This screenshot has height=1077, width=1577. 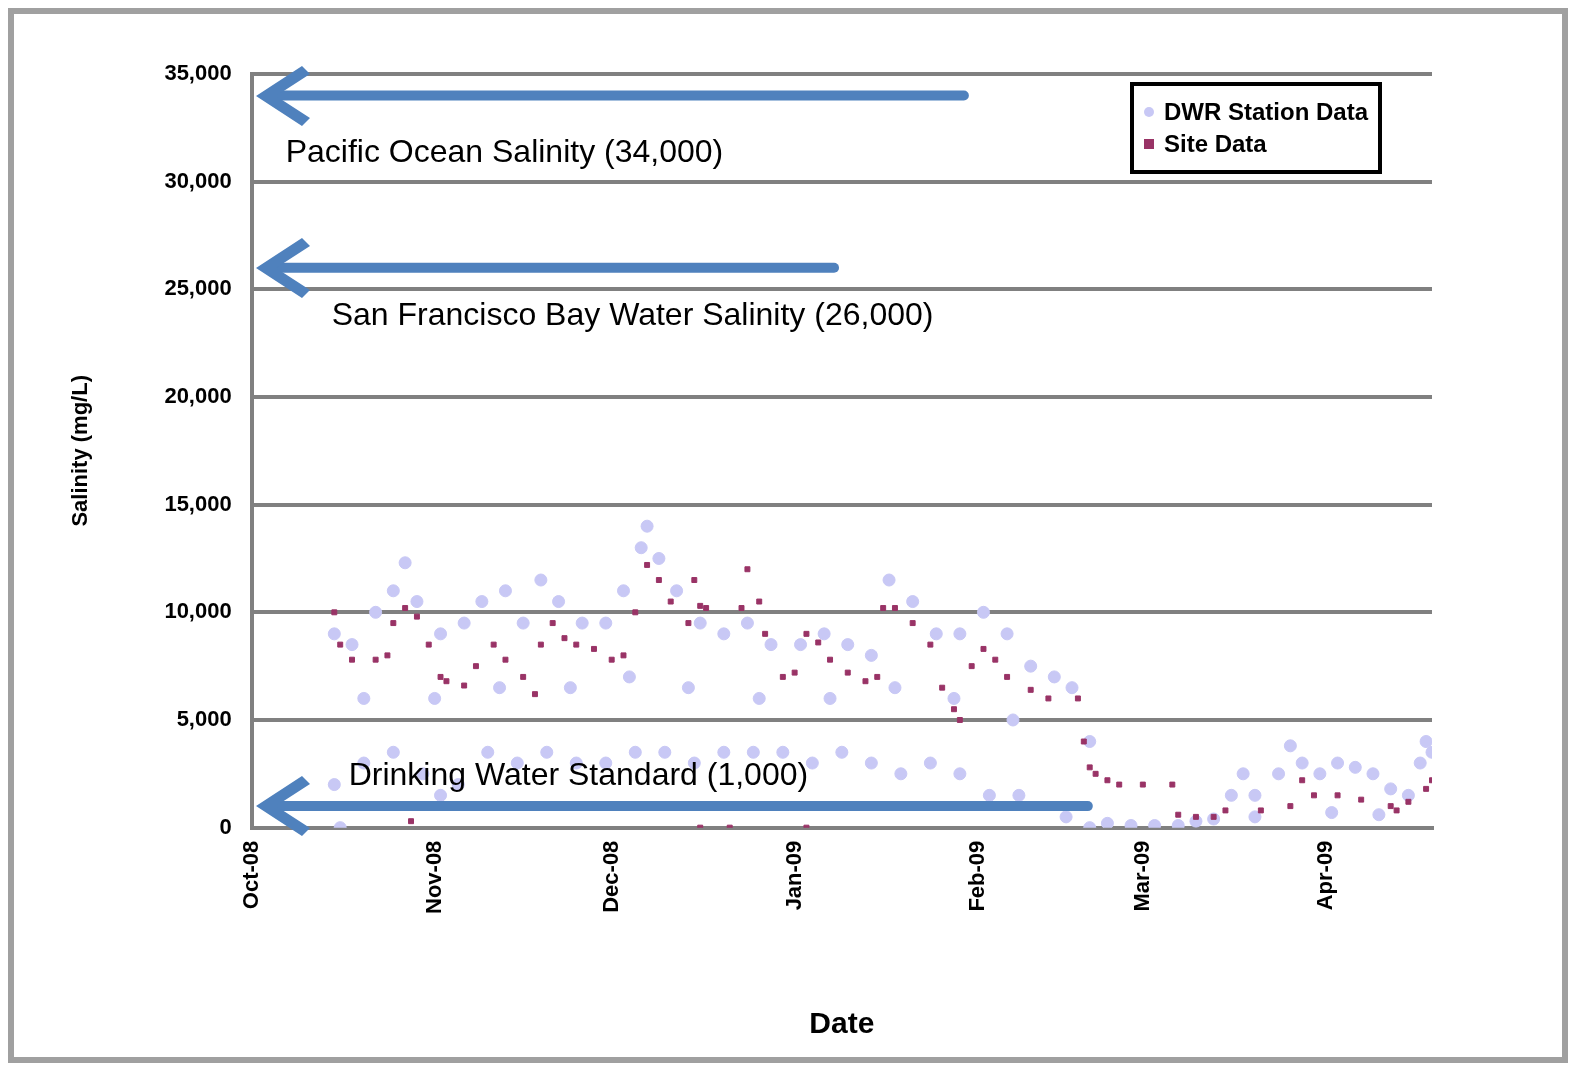 I want to click on x-tick-label: Feb-09, so click(x=976, y=876).